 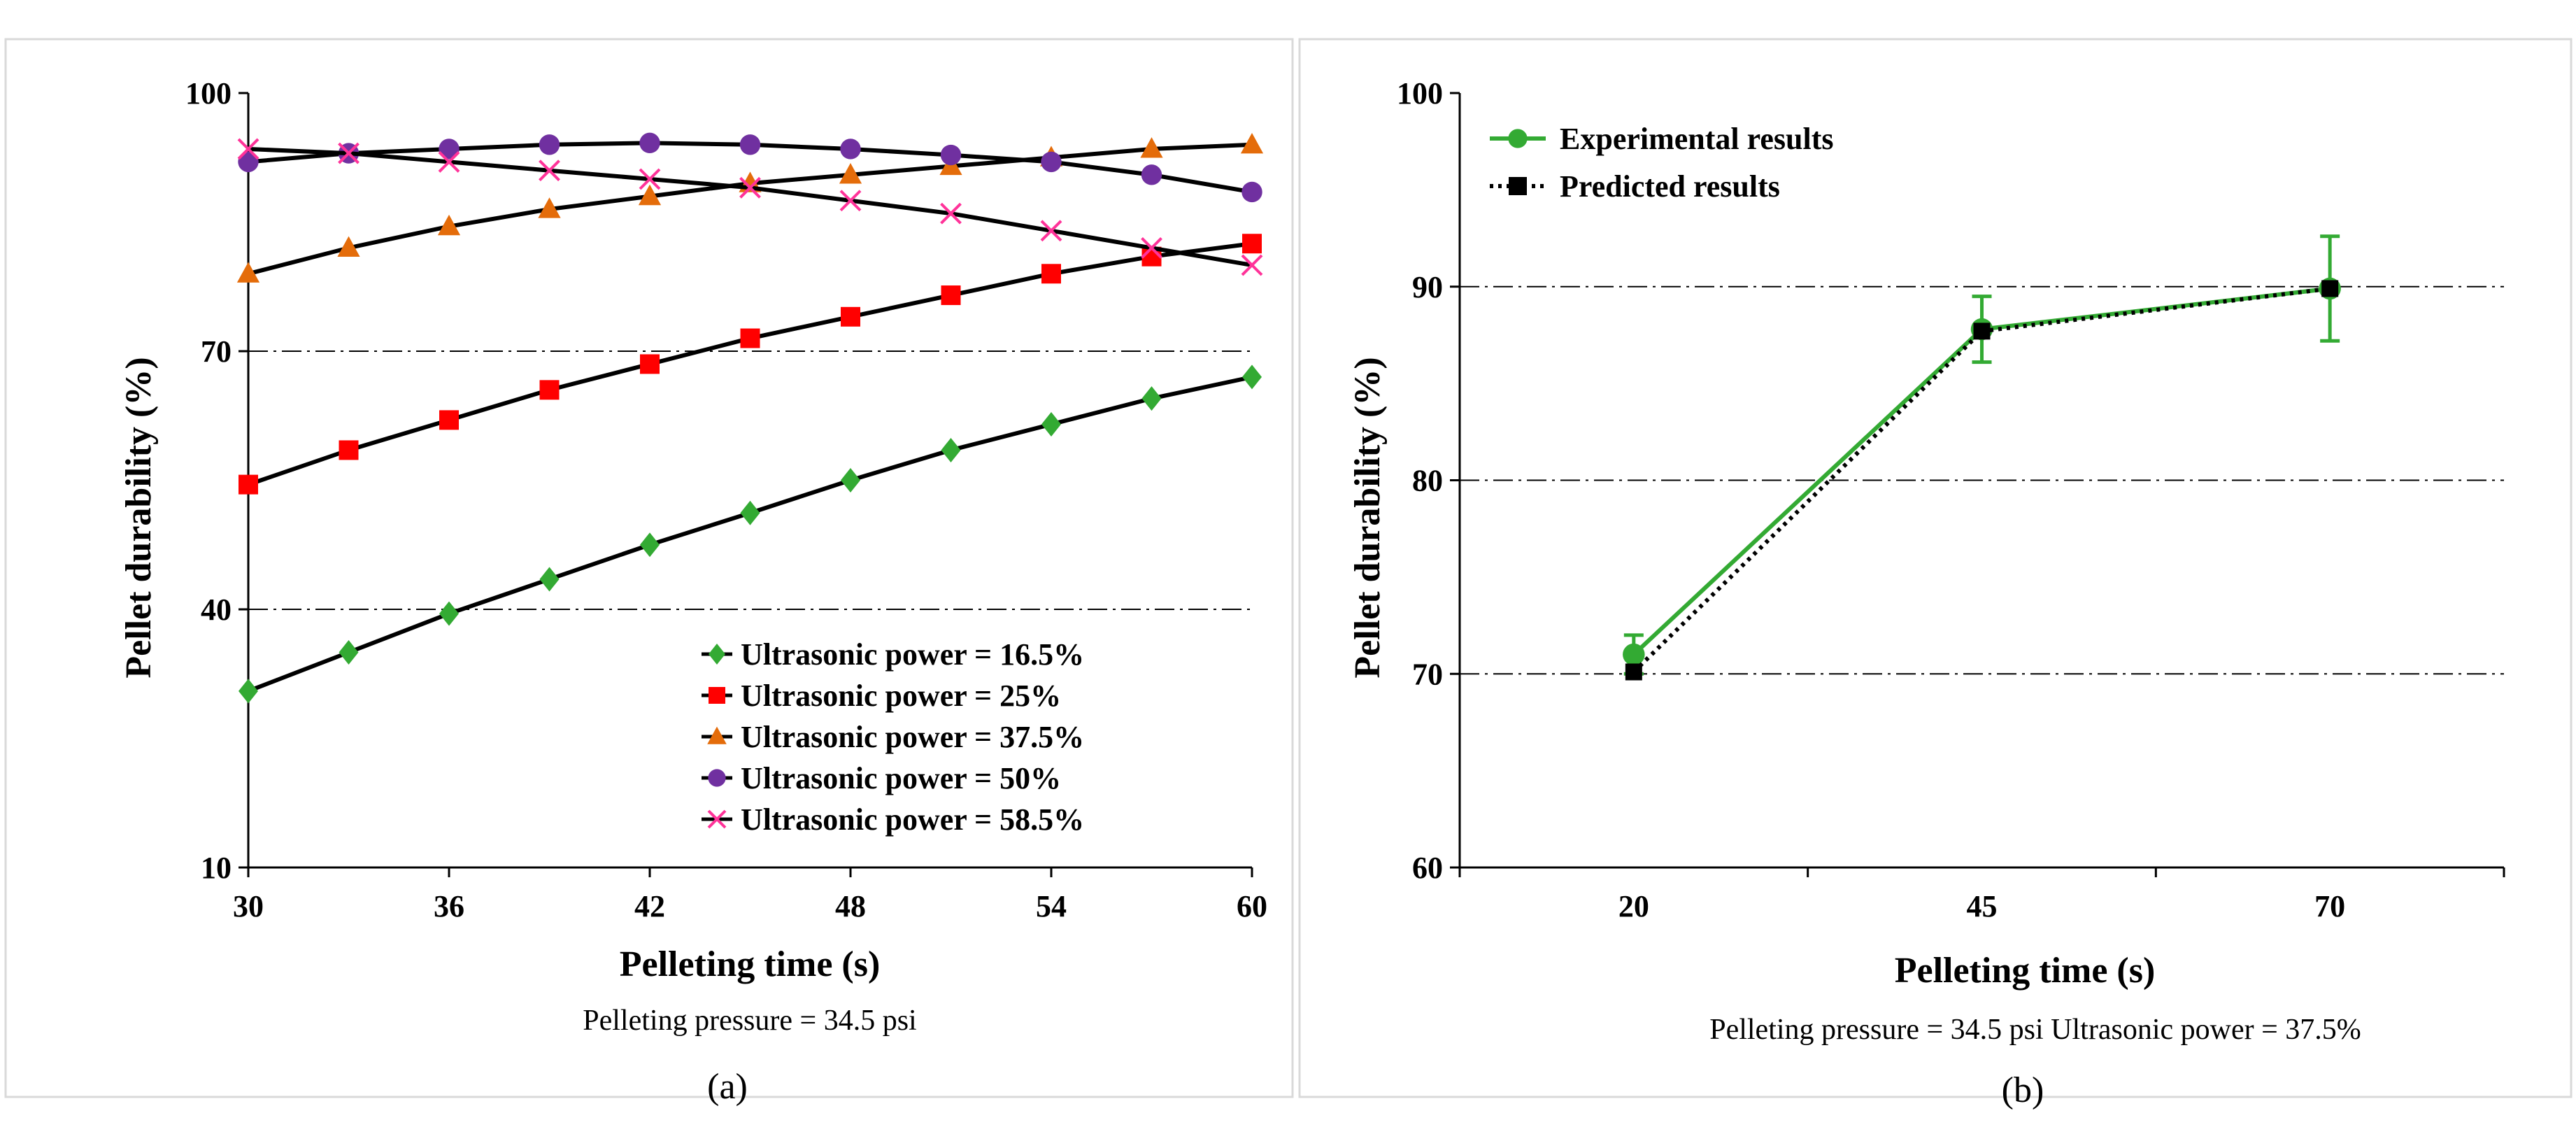 What do you see at coordinates (727, 1087) in the screenshot?
I see `panel-a-label: (a)` at bounding box center [727, 1087].